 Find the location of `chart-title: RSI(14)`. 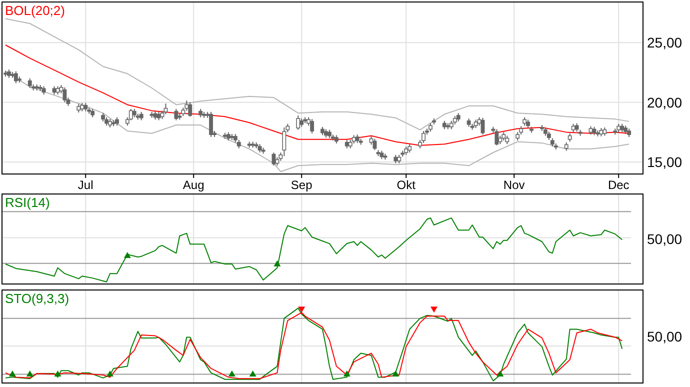

chart-title: RSI(14) is located at coordinates (27, 202).